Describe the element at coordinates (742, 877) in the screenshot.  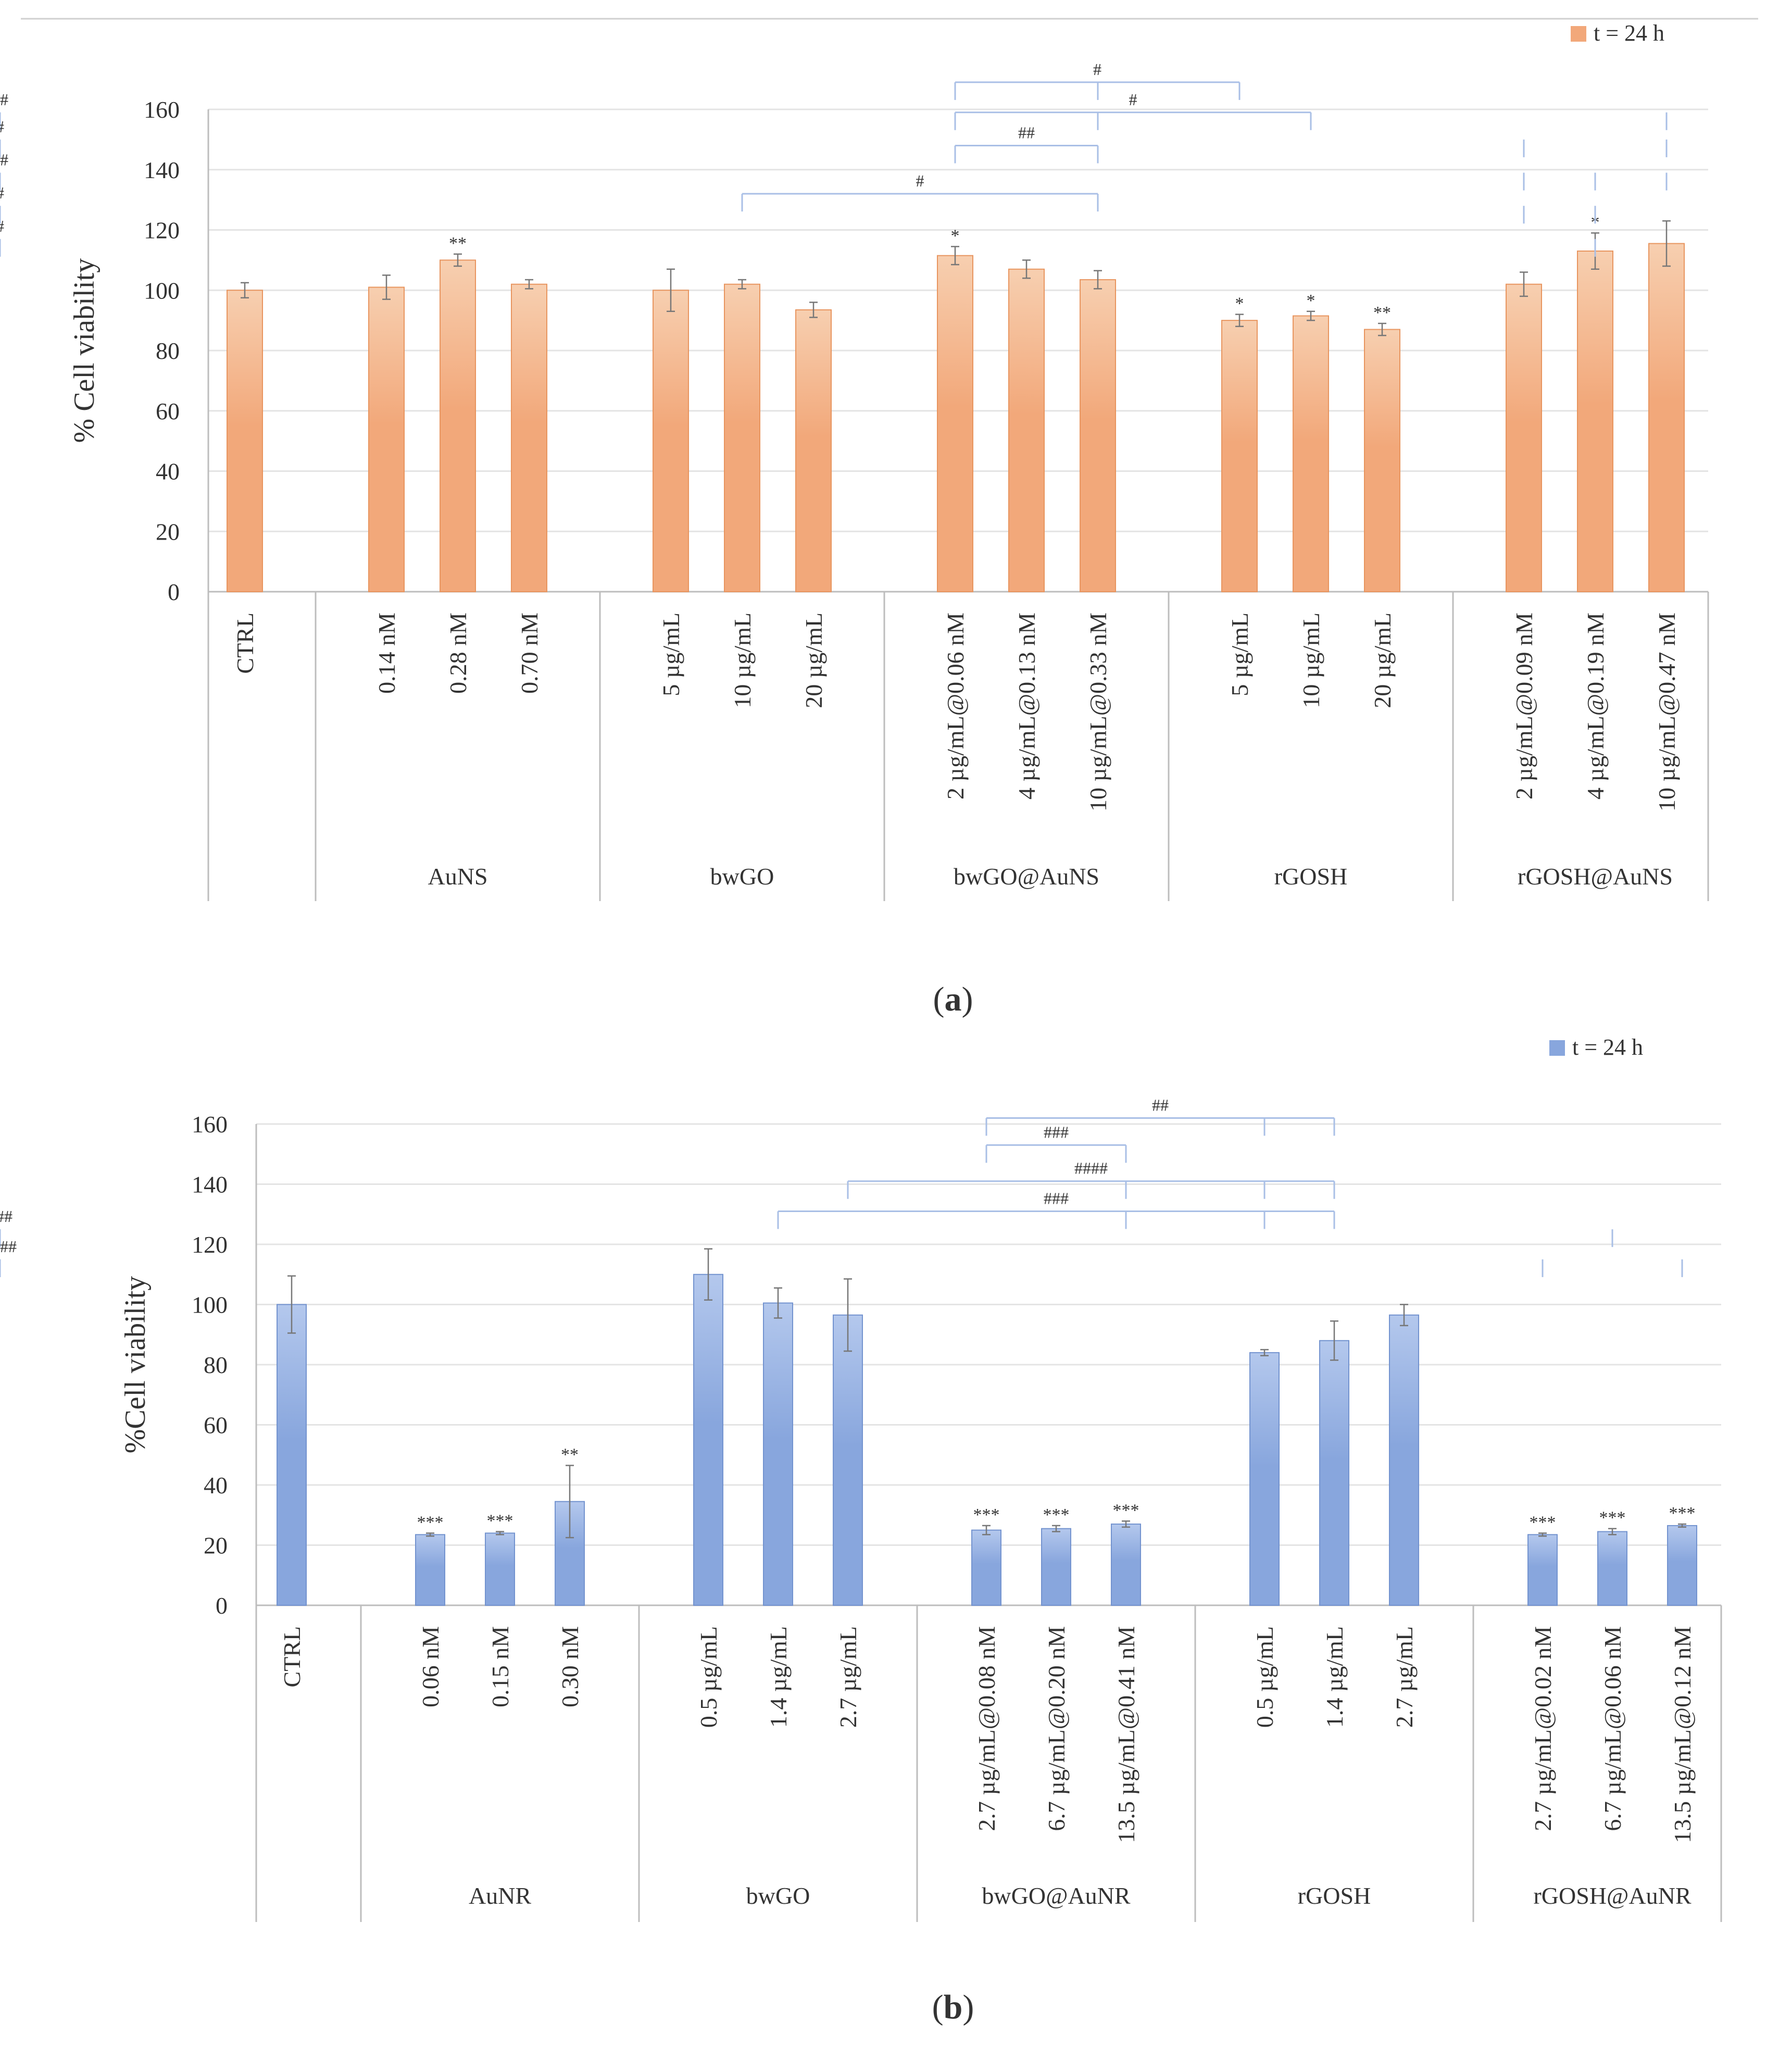
I see `group-label: bwGO` at that location.